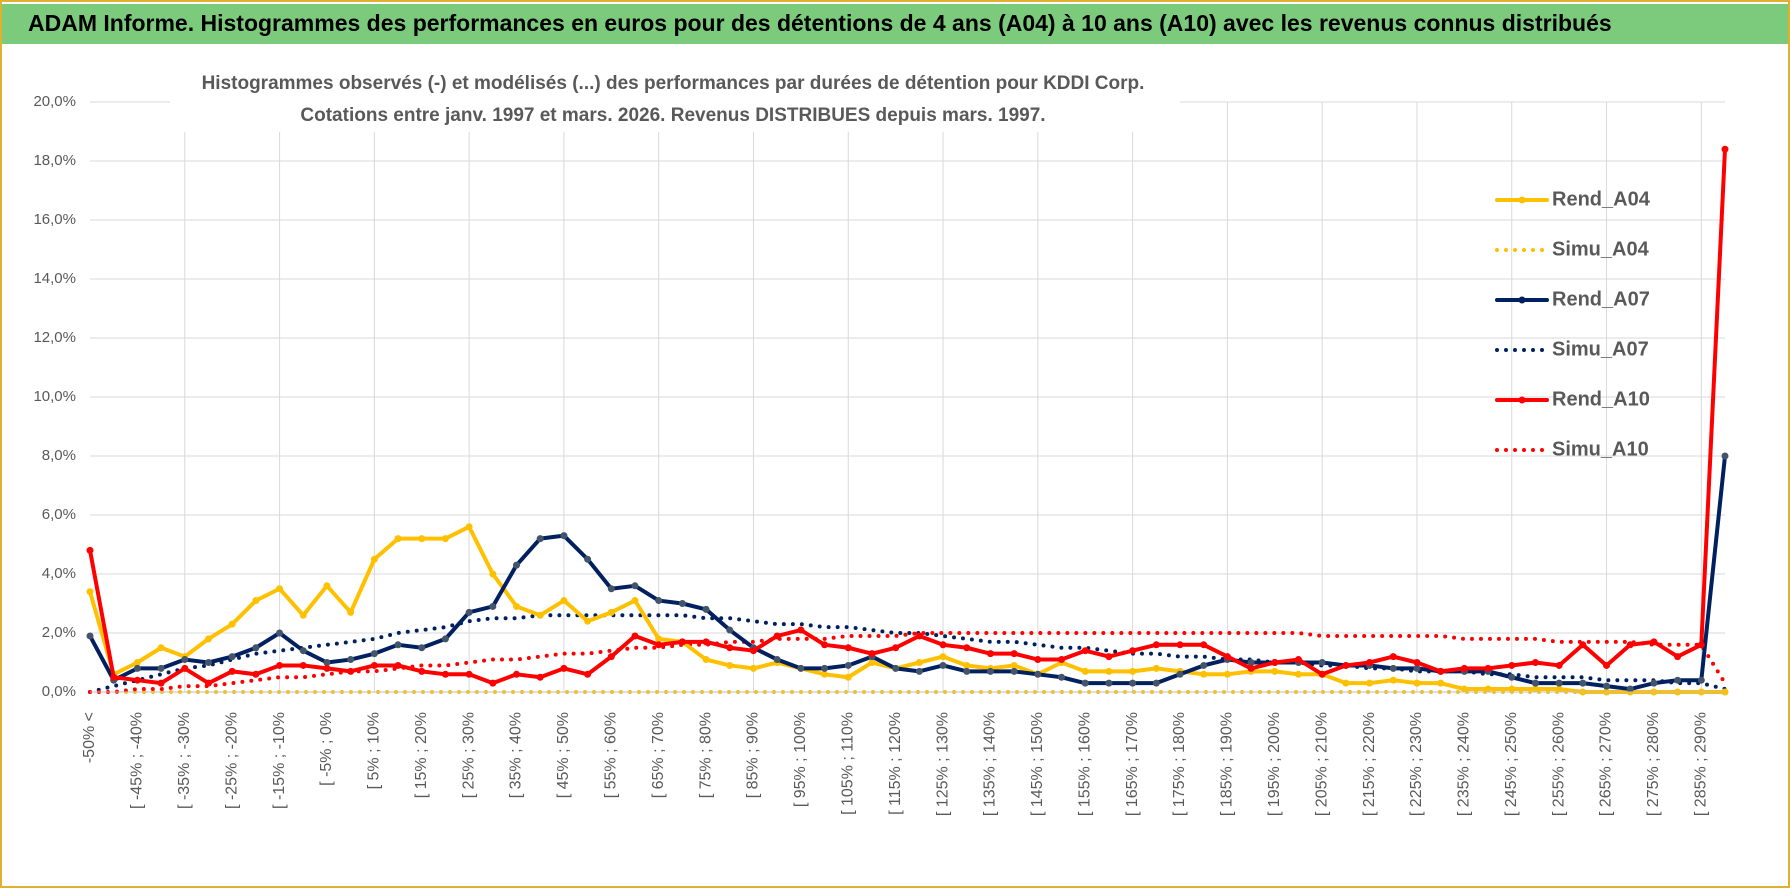 This screenshot has height=888, width=1790. I want to click on series-line, so click(907, 653).